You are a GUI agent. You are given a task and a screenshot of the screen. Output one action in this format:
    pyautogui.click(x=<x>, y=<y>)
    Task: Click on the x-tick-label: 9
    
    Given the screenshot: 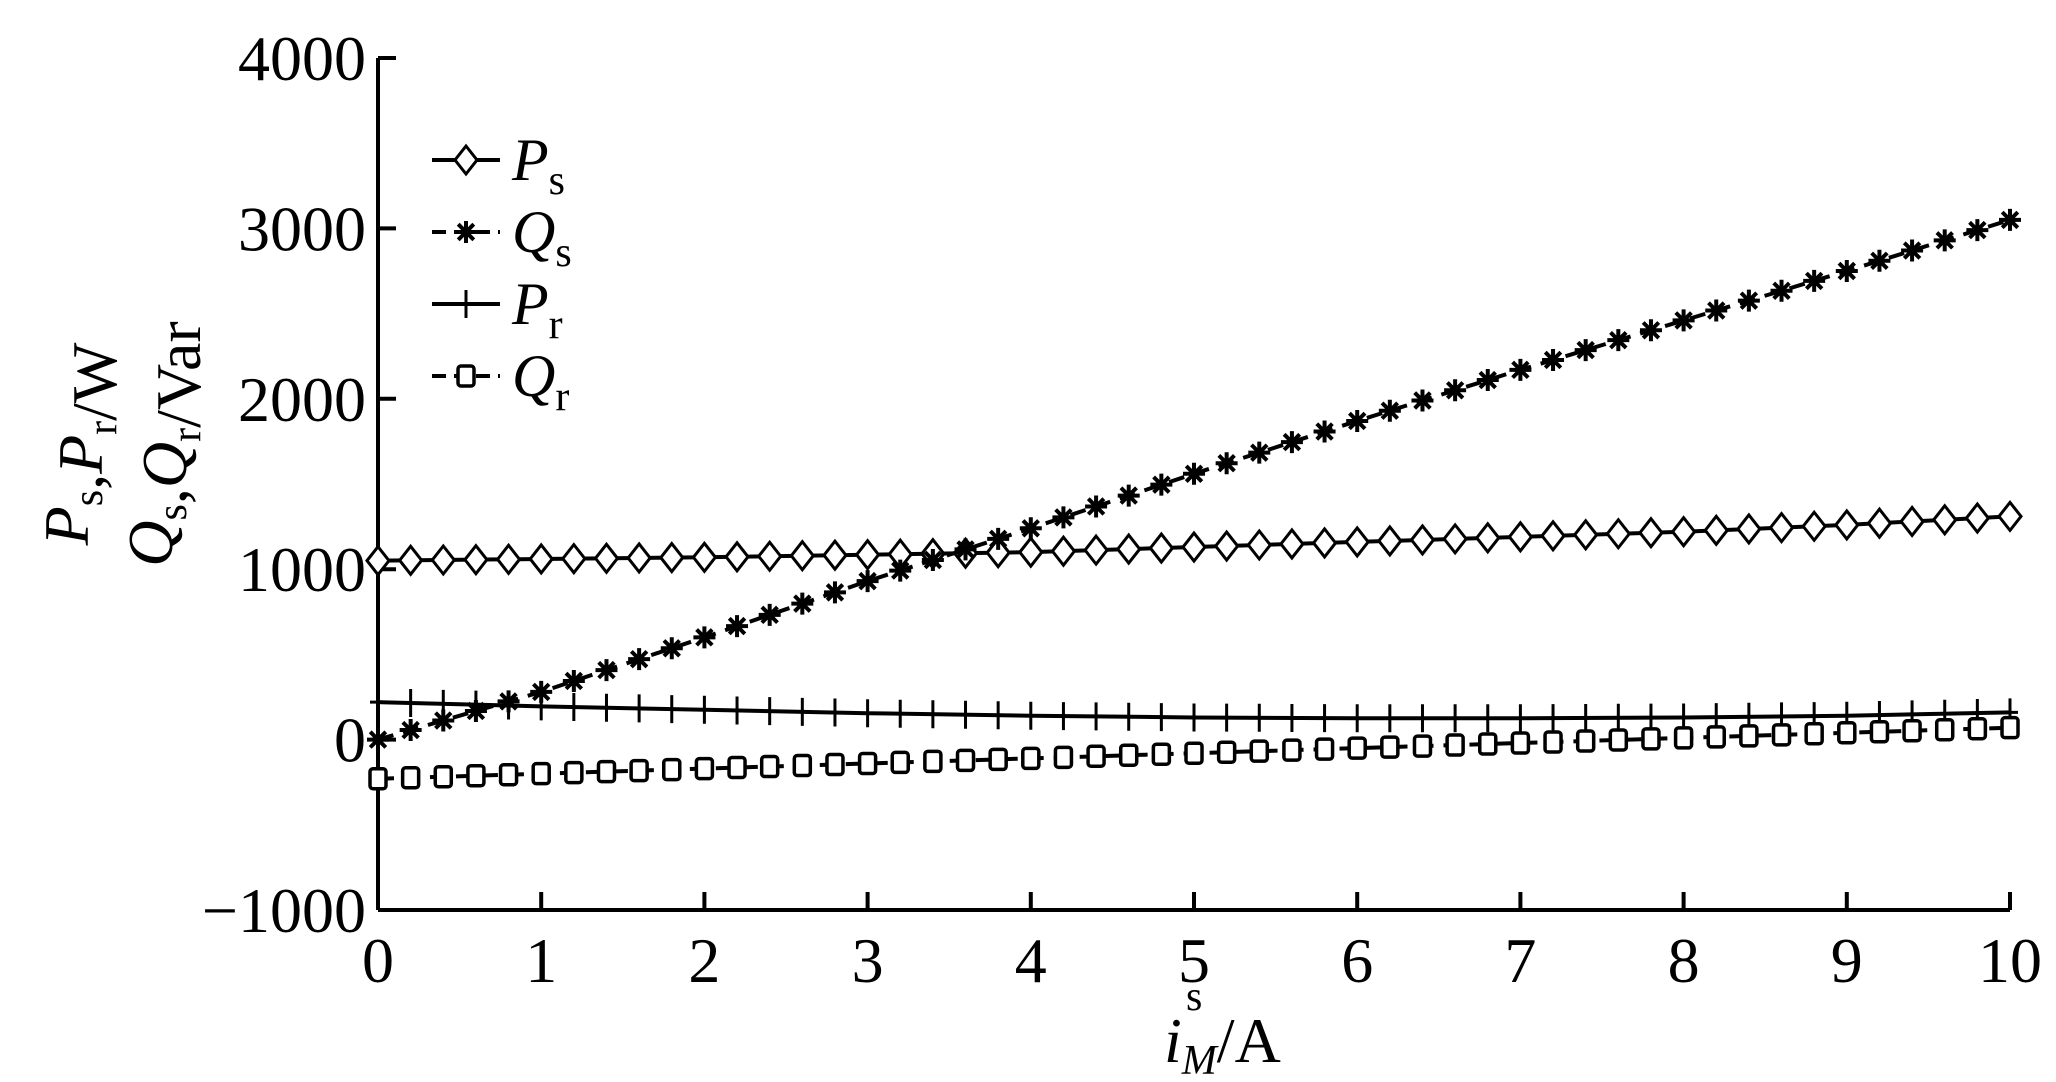 What is the action you would take?
    pyautogui.click(x=1847, y=960)
    